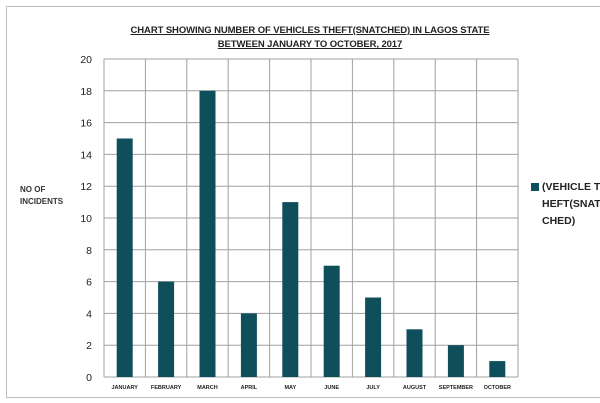 The image size is (600, 403). Describe the element at coordinates (89, 346) in the screenshot. I see `y-tick-label: 2` at that location.